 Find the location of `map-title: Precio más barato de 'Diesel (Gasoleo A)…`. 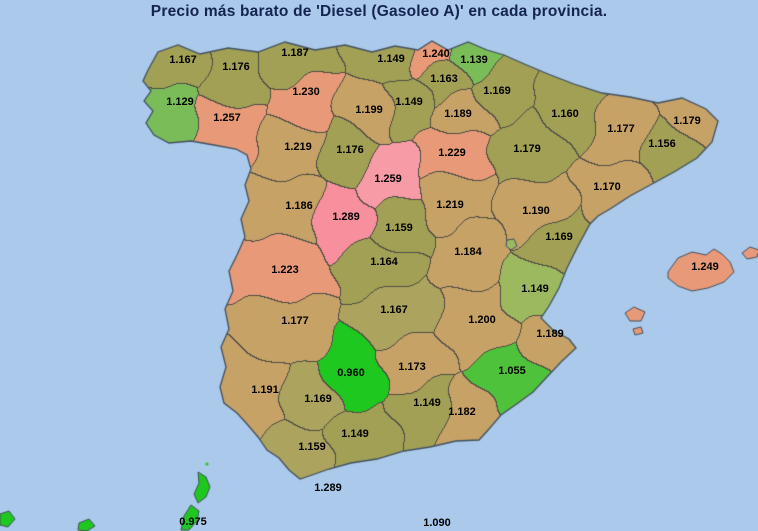

map-title: Precio más barato de 'Diesel (Gasoleo A)… is located at coordinates (379, 11).